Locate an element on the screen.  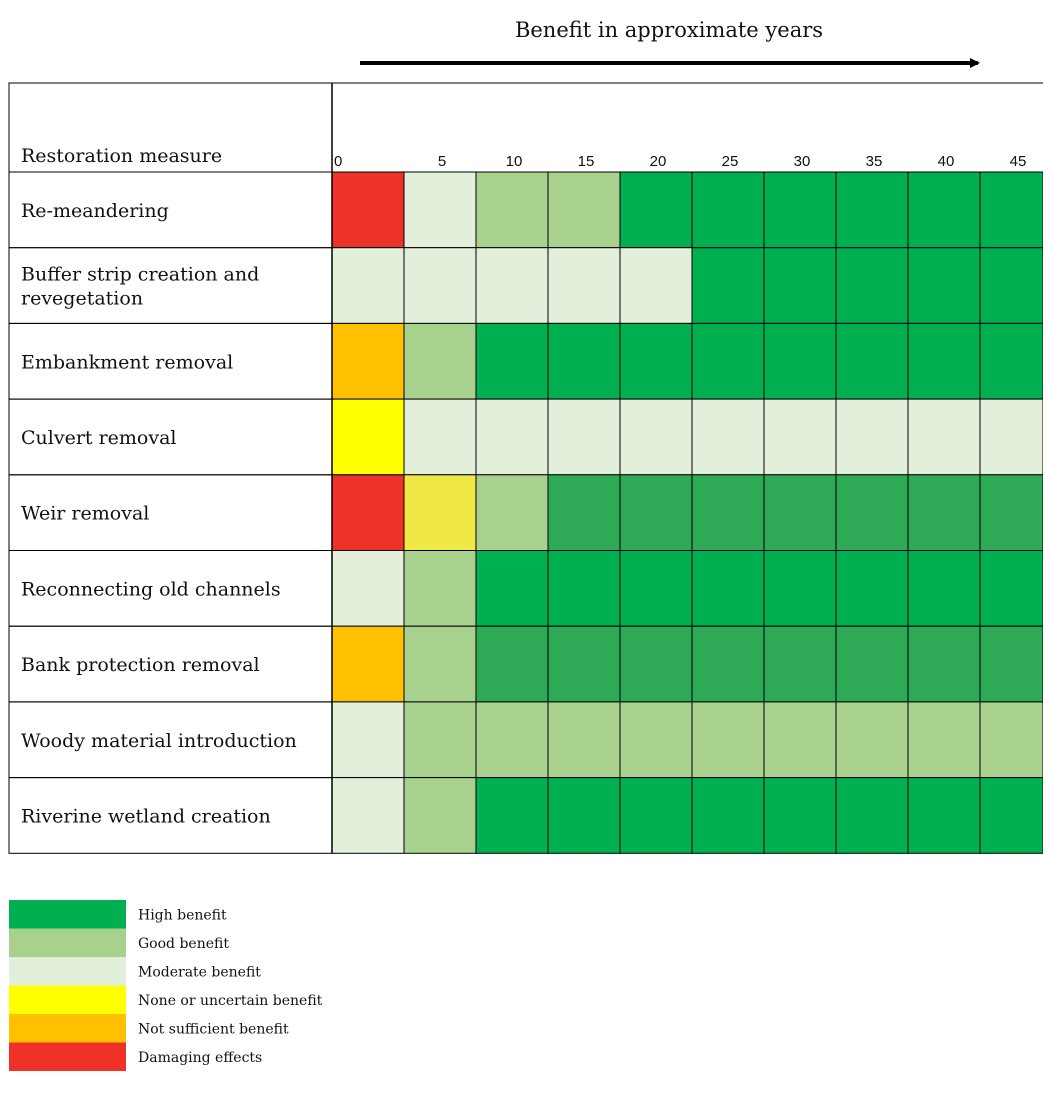
row-label: Buffer strip creation and revegetation is located at coordinates (140, 287).